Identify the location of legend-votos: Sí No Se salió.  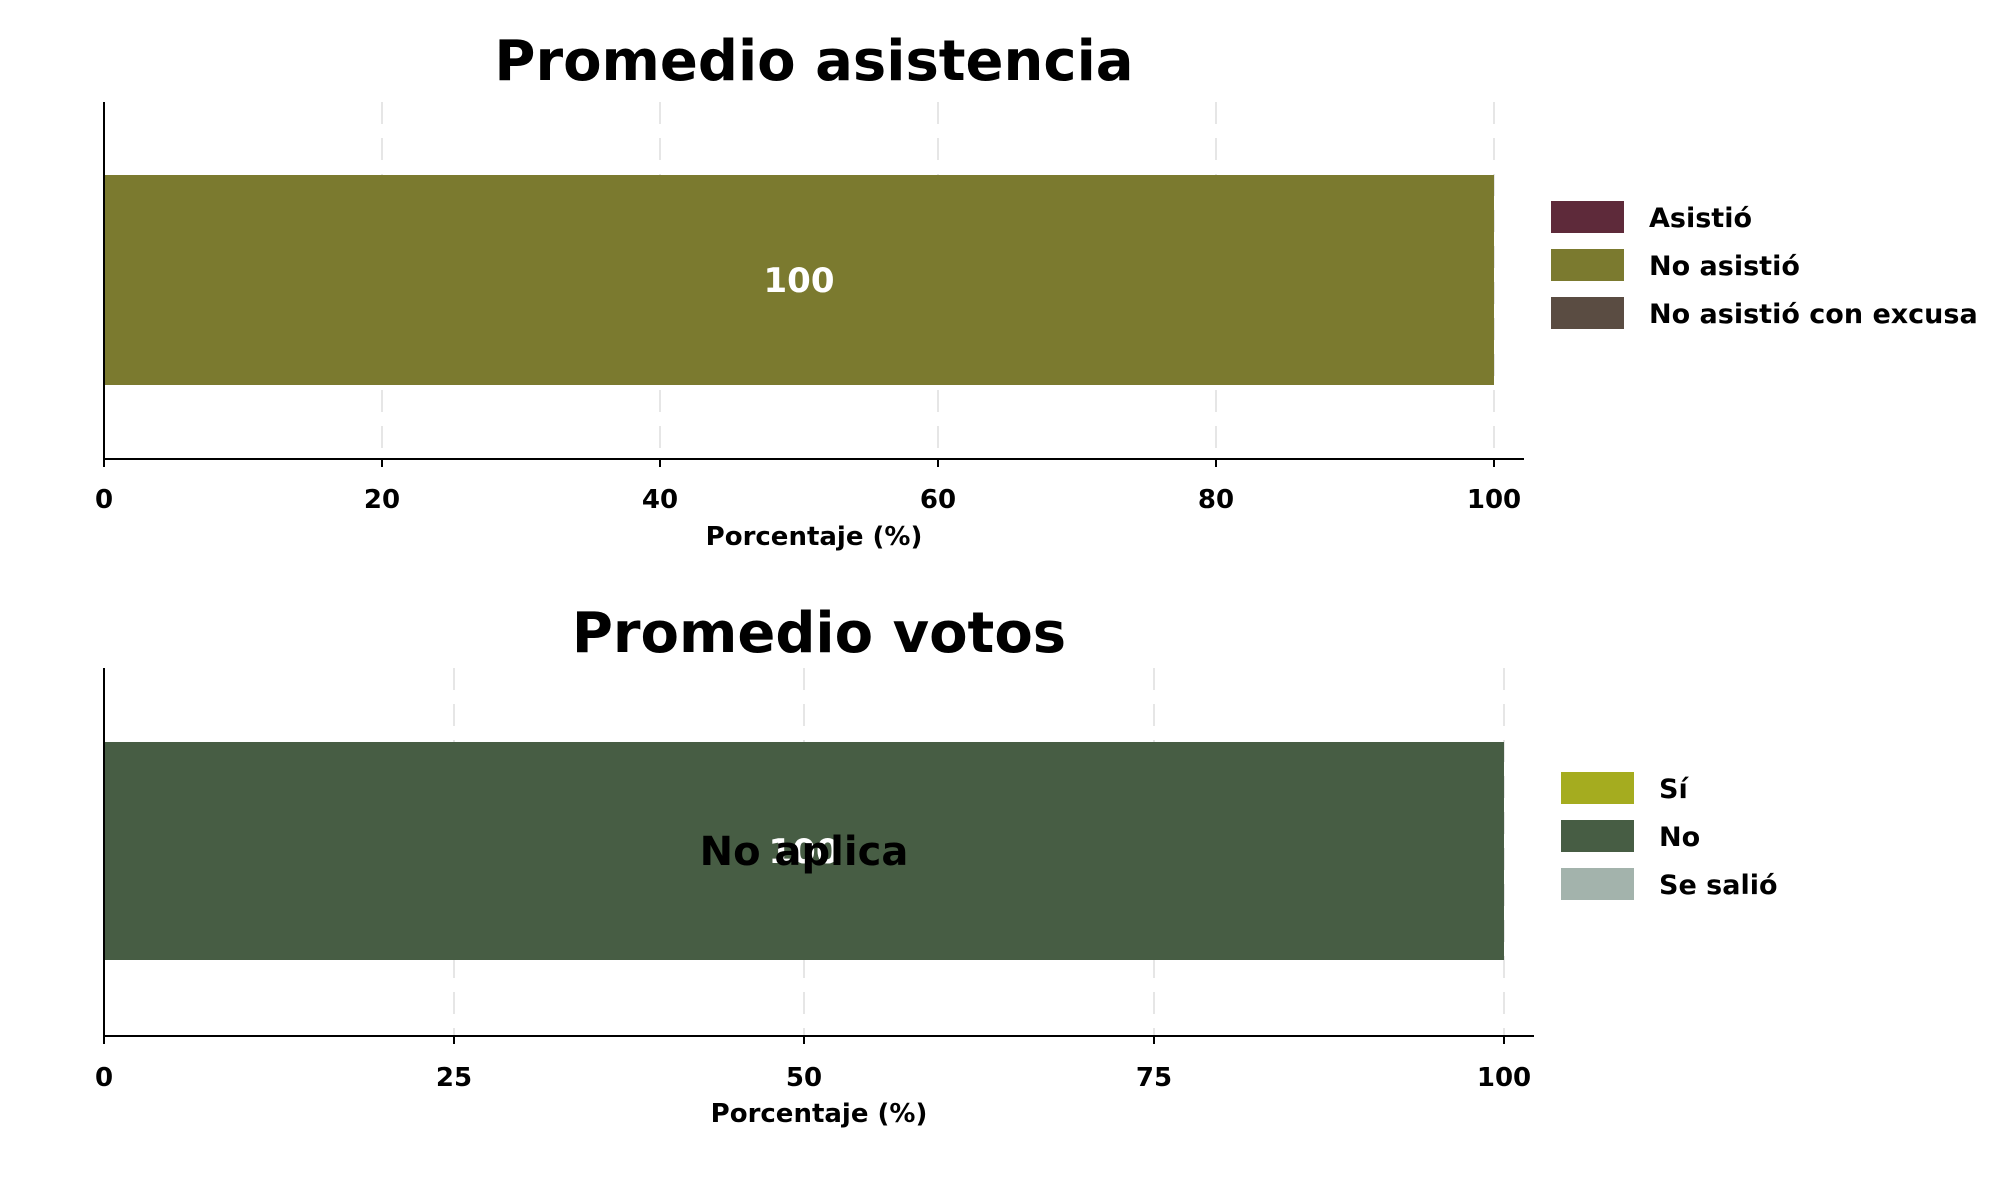
(1669, 836).